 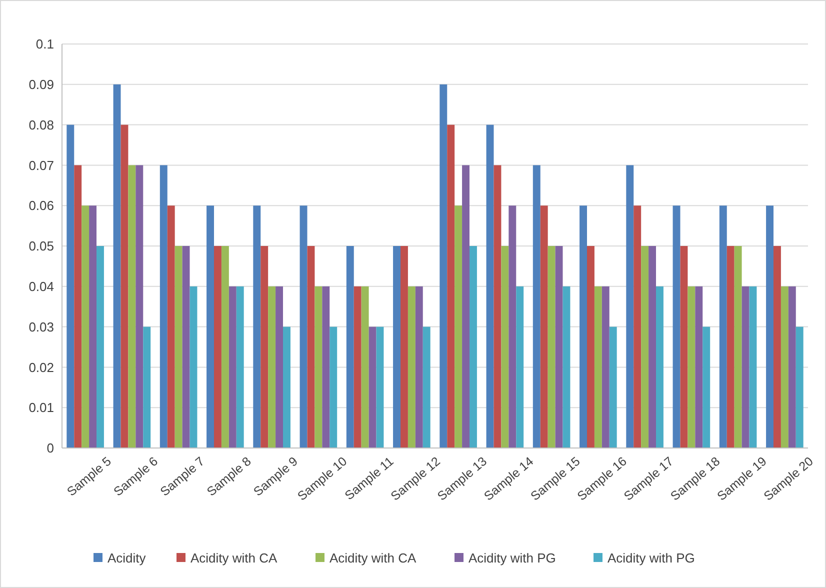 I want to click on y-tick-label: 0.03, so click(x=41, y=326).